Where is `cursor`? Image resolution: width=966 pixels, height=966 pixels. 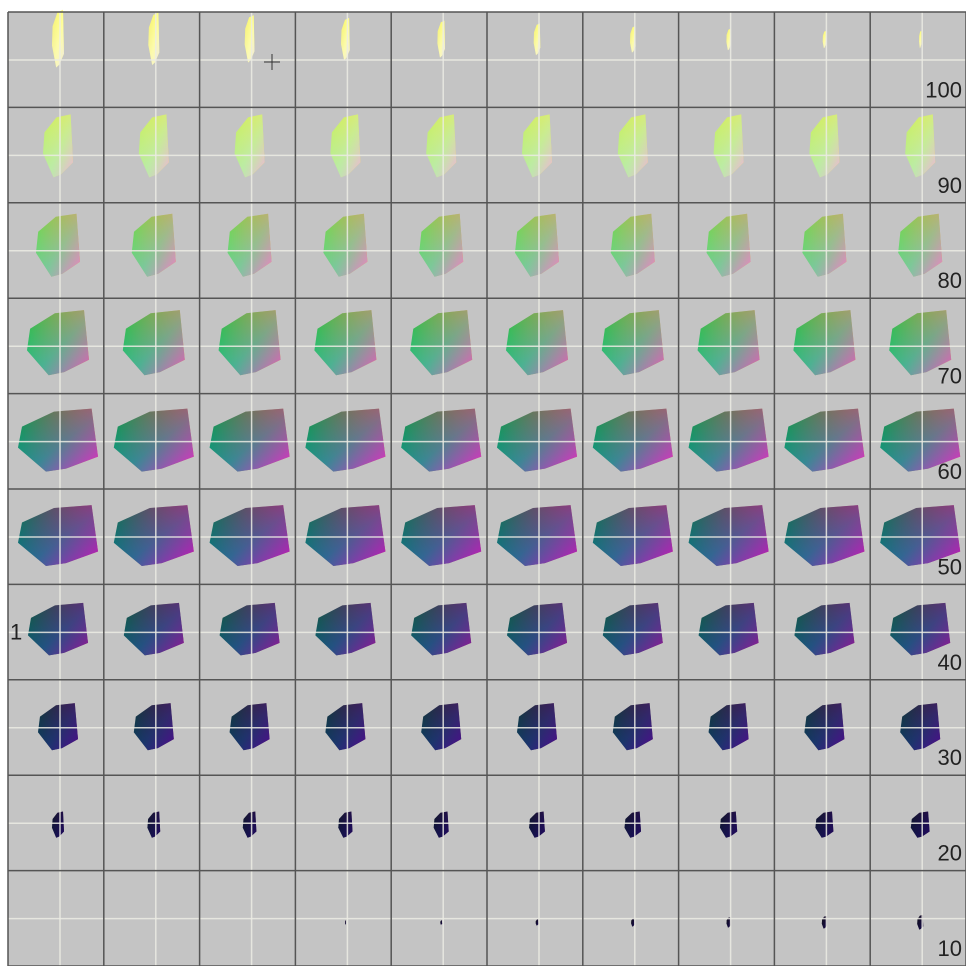
cursor is located at coordinates (272, 62).